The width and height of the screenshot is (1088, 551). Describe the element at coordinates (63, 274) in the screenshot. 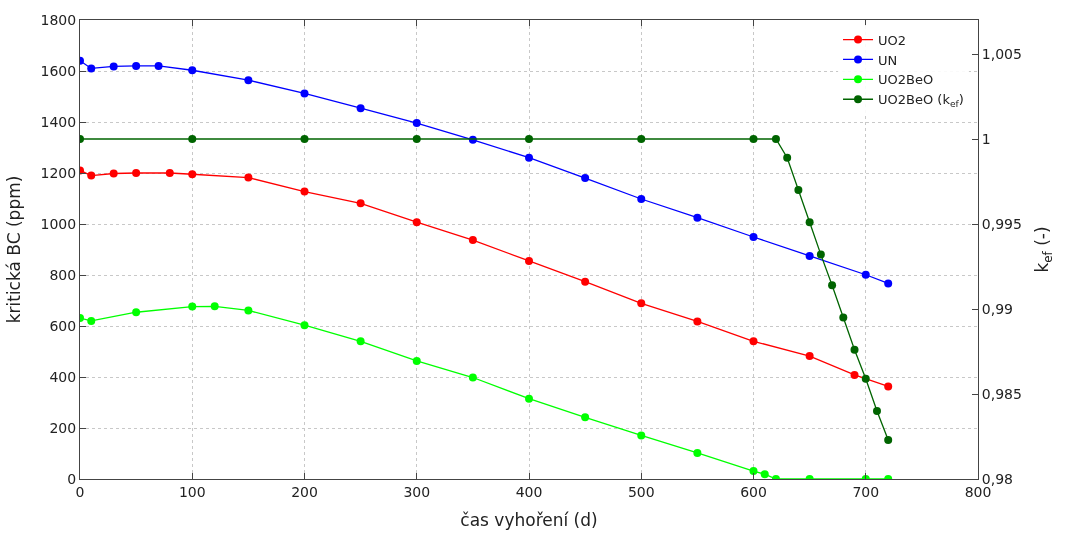

I see `y-tick-label: 800` at that location.